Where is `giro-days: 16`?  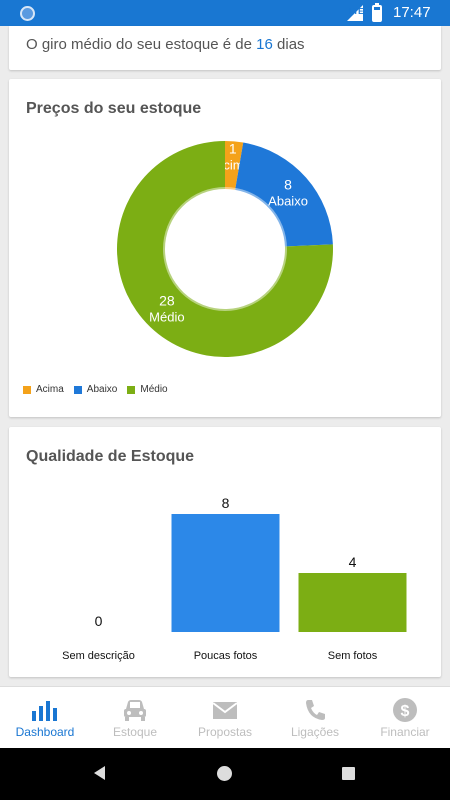
giro-days: 16 is located at coordinates (264, 44).